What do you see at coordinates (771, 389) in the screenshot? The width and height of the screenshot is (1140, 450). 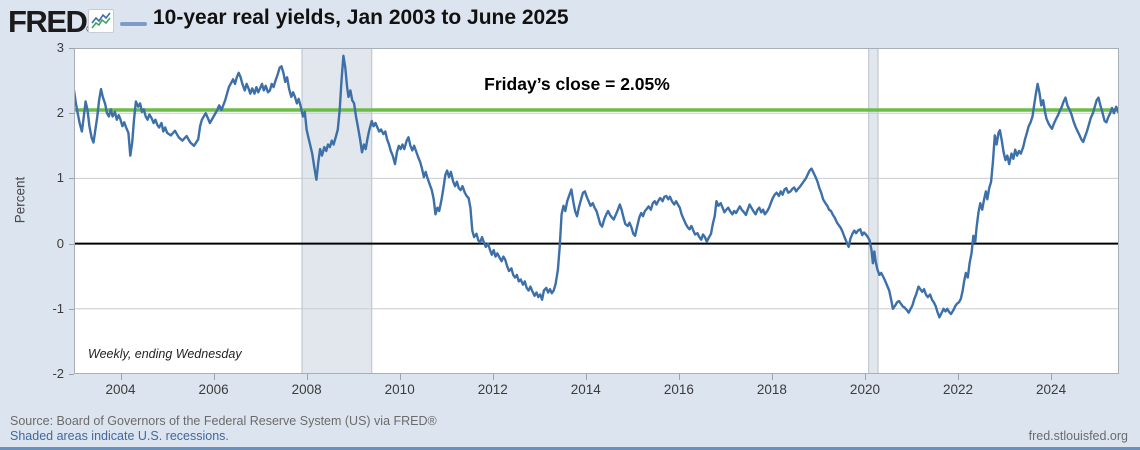 I see `x-tick-label: 2018` at bounding box center [771, 389].